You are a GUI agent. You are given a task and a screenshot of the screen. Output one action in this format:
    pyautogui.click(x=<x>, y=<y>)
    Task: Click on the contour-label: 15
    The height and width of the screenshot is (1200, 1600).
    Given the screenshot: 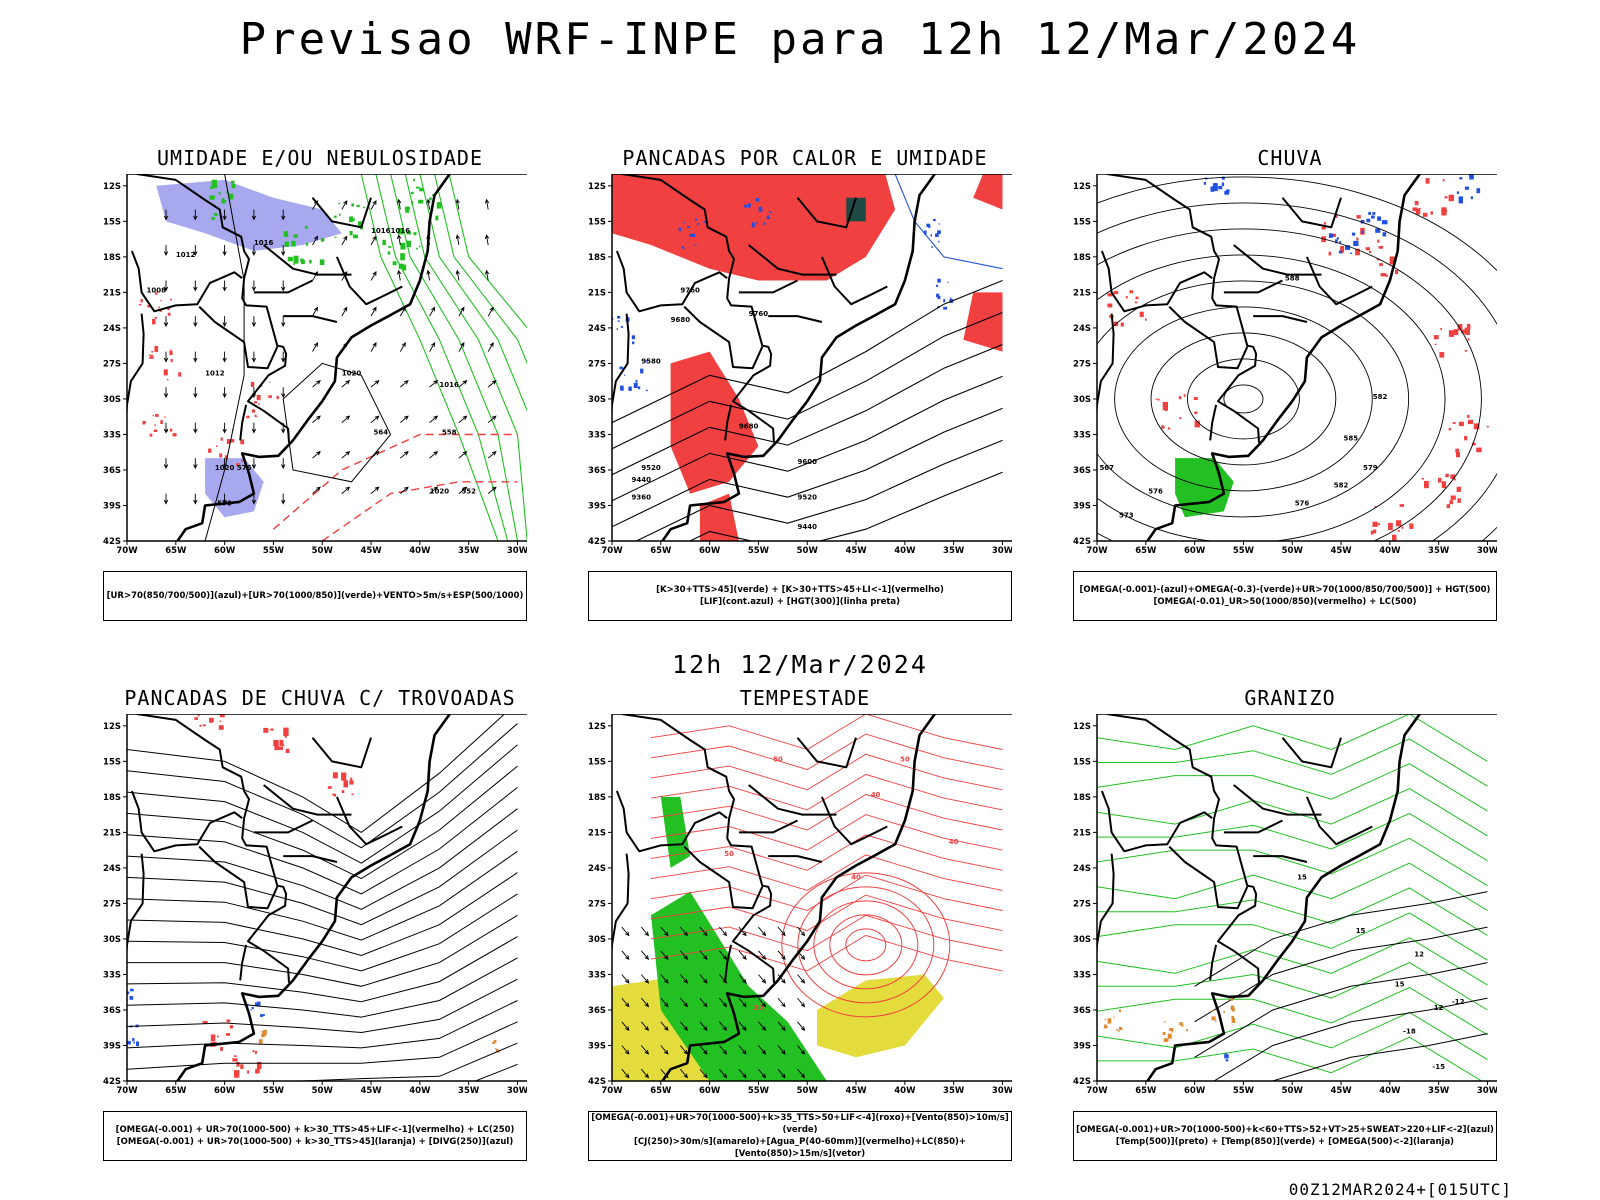 What is the action you would take?
    pyautogui.click(x=1361, y=931)
    